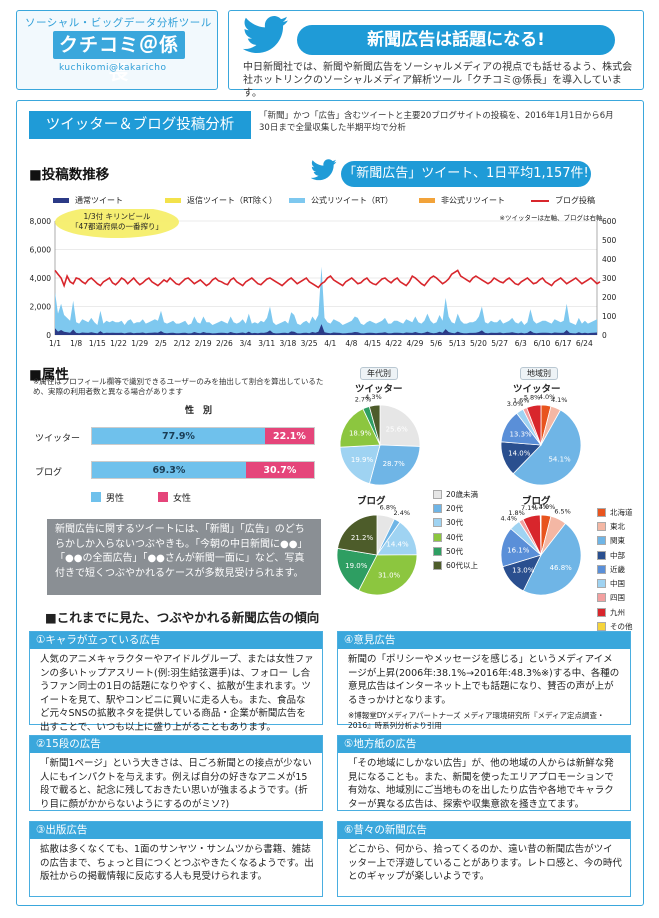  Describe the element at coordinates (55, 343) in the screenshot. I see `x-tick-label: 1/1` at that location.